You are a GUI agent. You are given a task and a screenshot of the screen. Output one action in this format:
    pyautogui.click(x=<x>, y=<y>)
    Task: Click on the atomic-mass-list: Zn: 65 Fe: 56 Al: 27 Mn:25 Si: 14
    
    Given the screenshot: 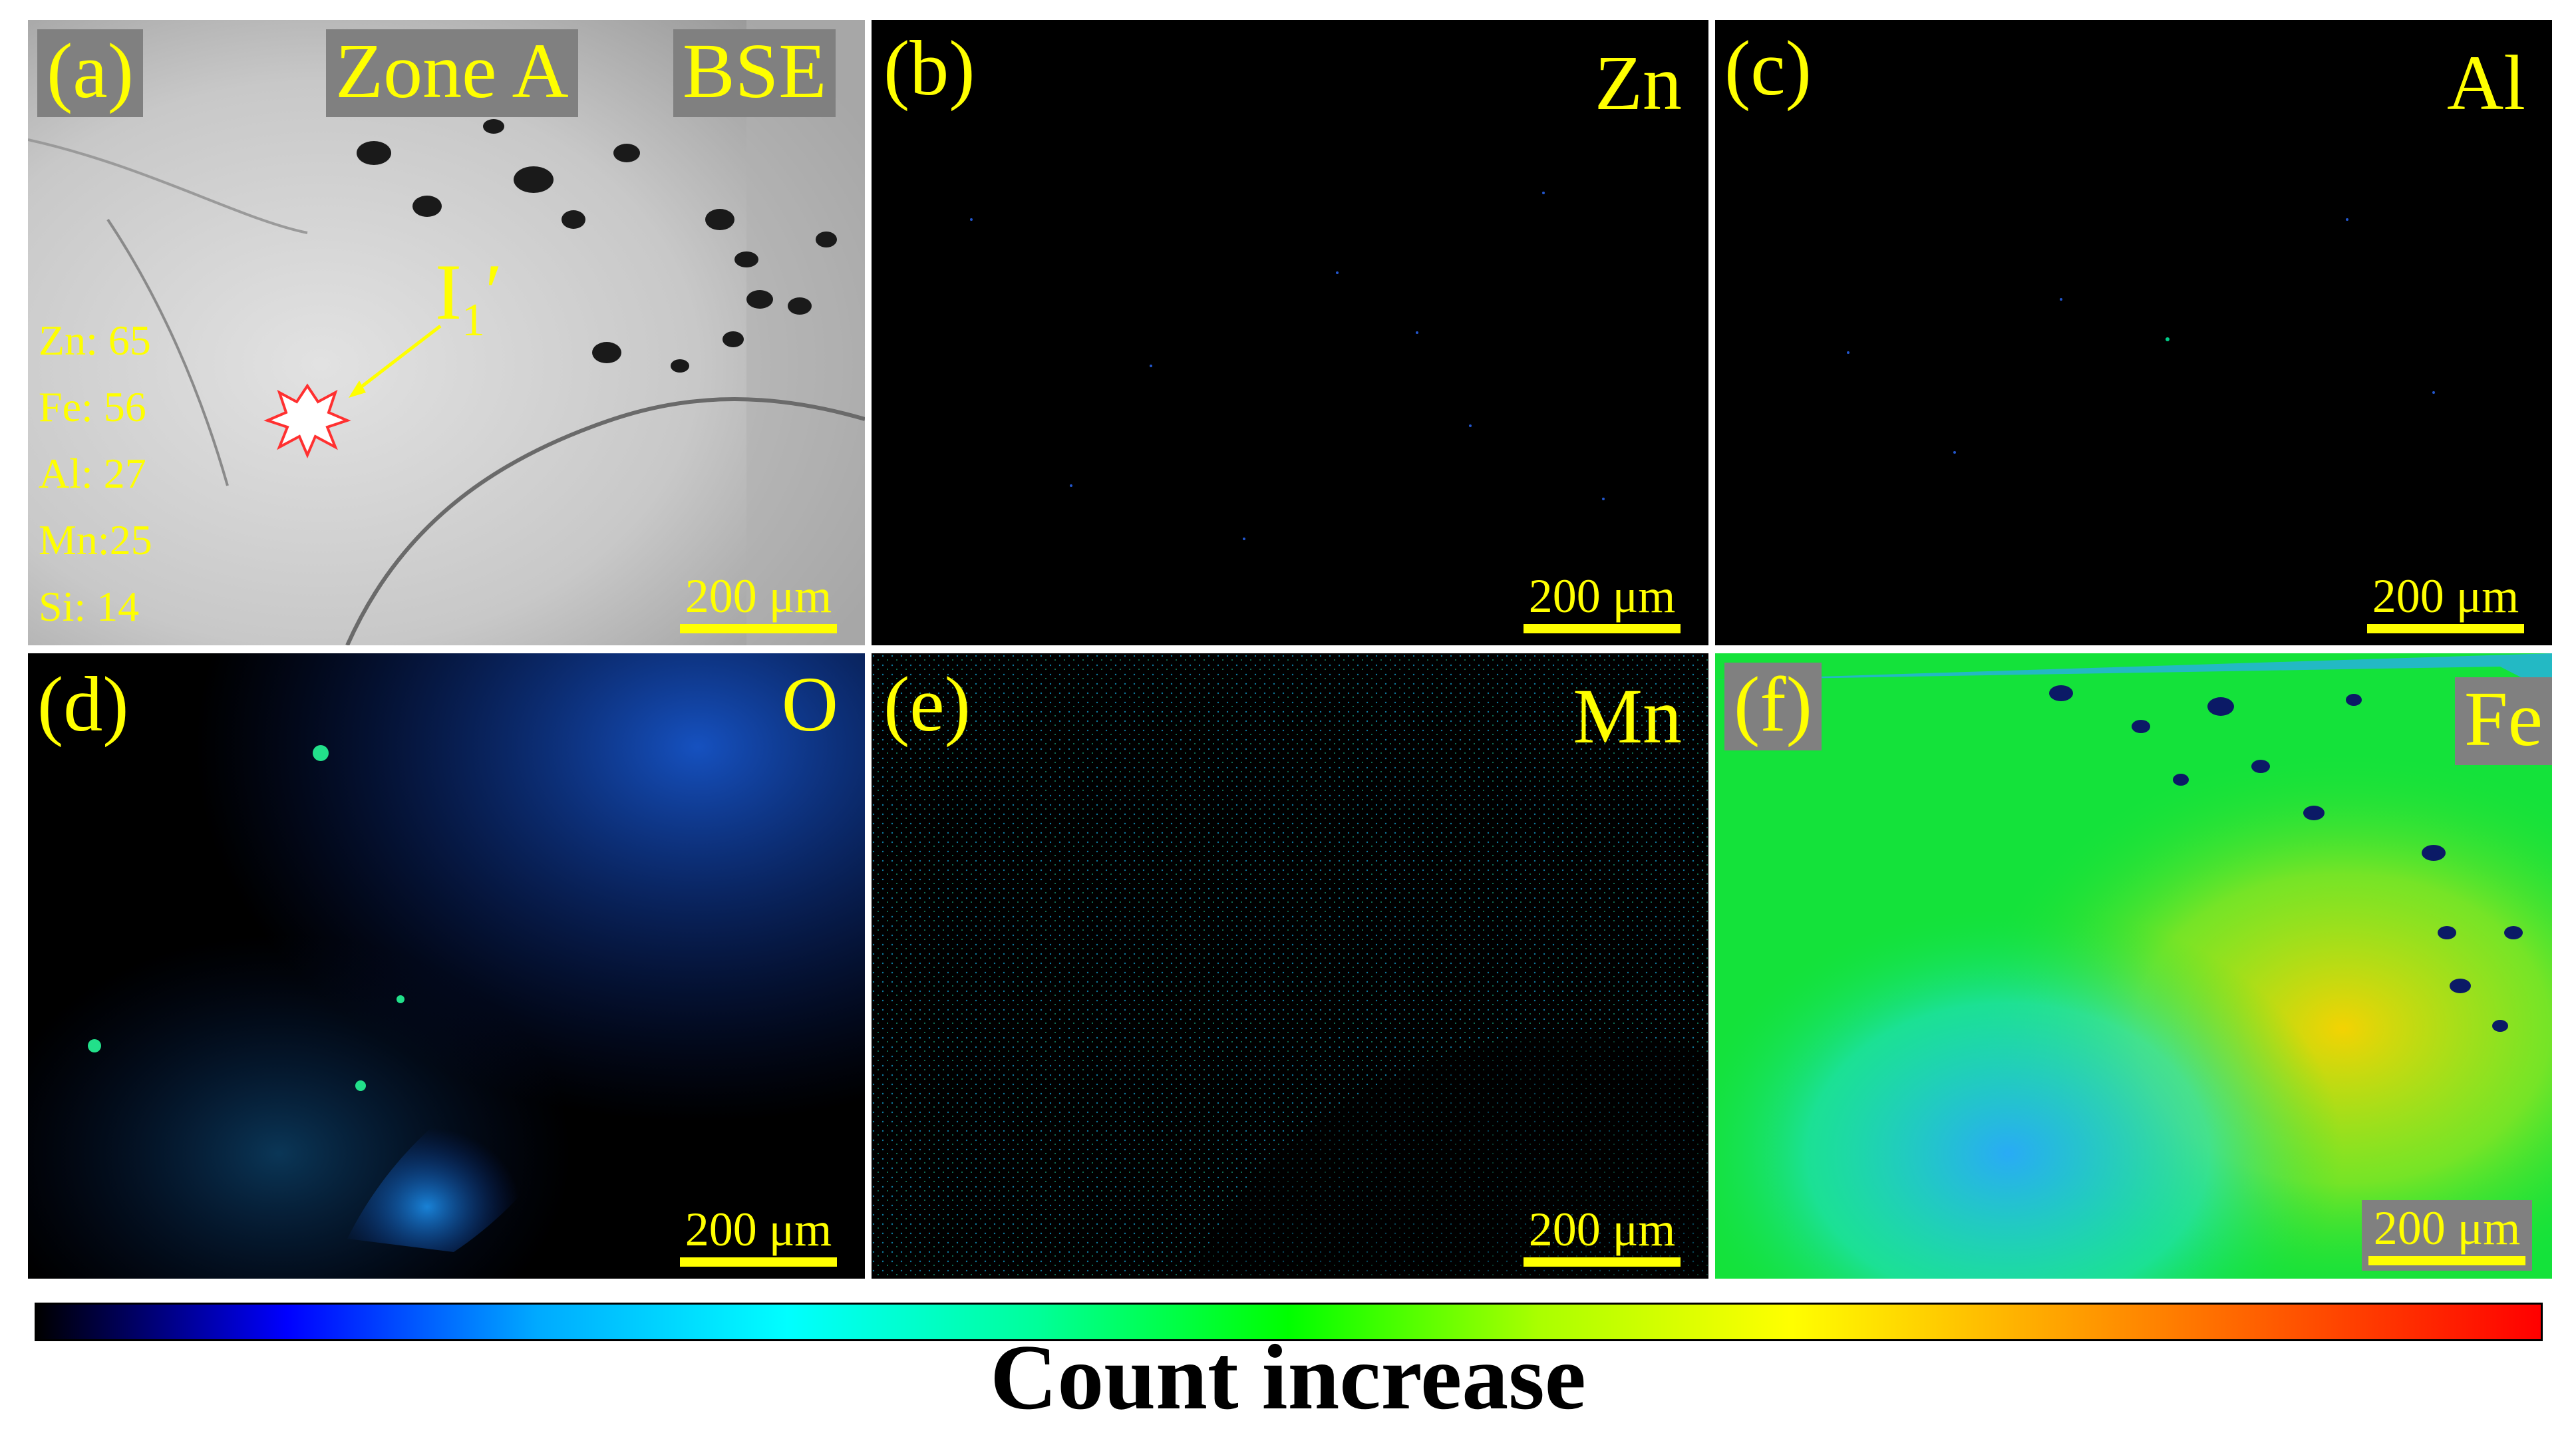 What is the action you would take?
    pyautogui.click(x=95, y=473)
    